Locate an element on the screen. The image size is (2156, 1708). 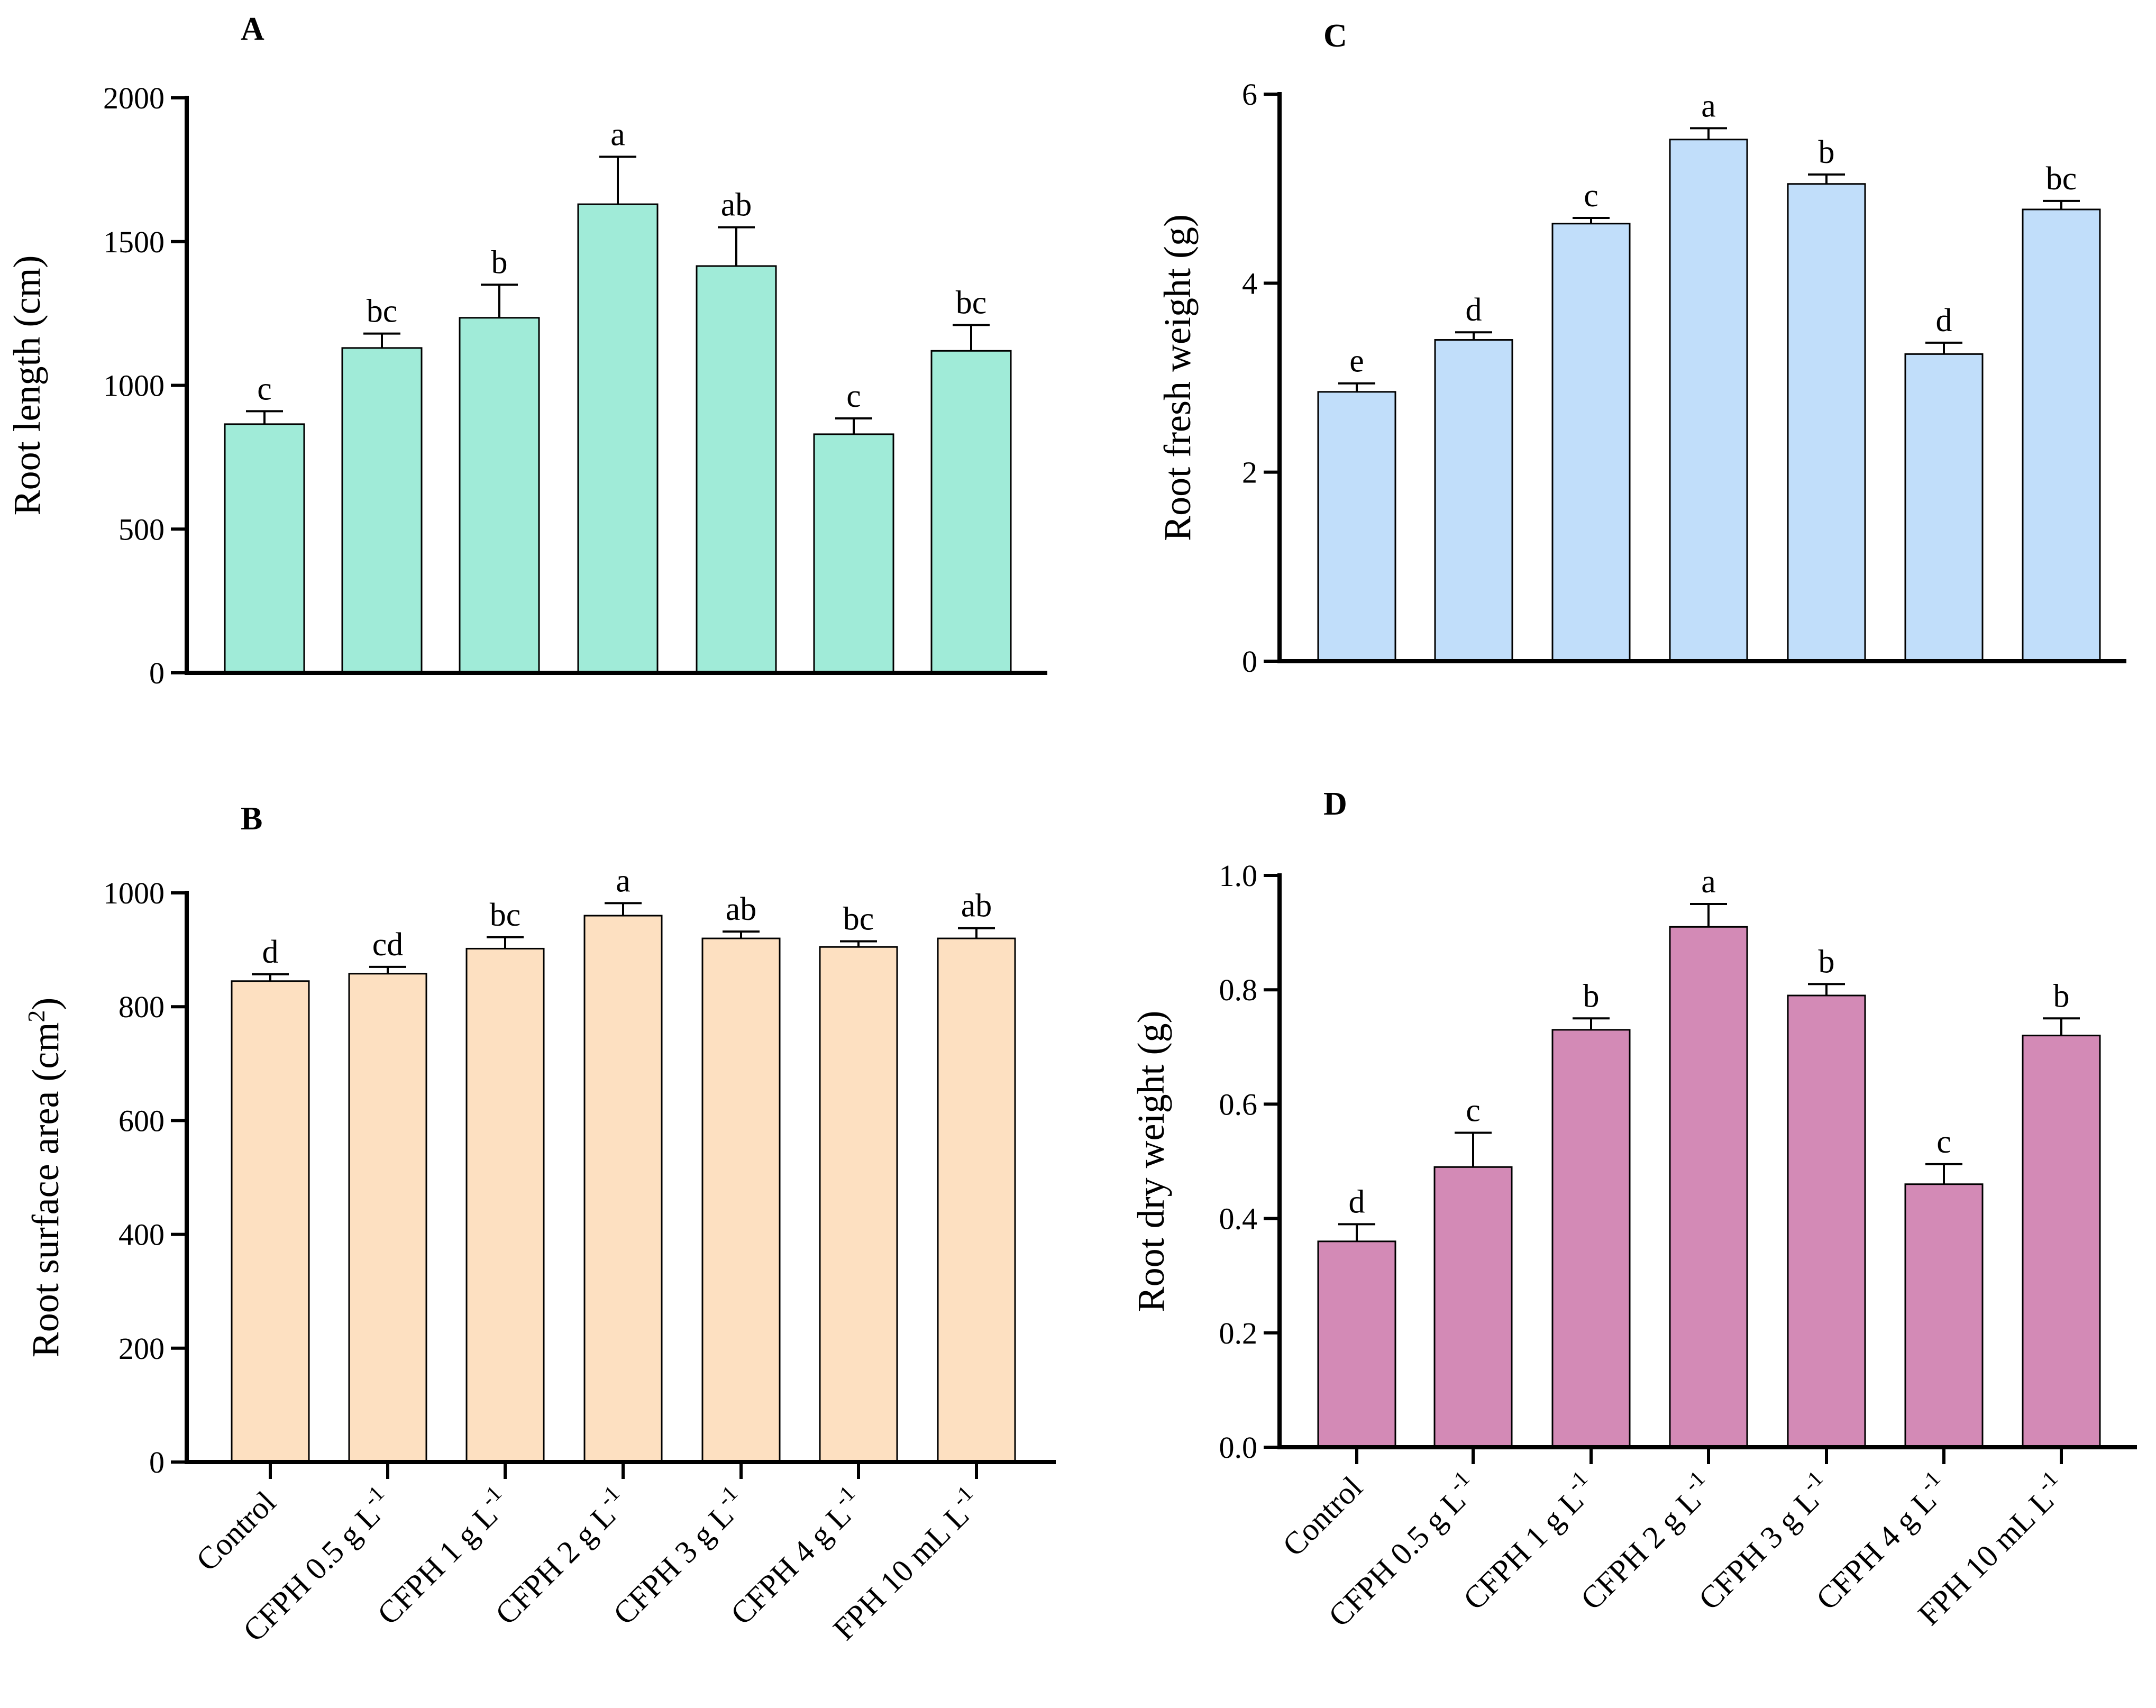
y-axis-label-superscript: 2 is located at coordinates (36, 1016).